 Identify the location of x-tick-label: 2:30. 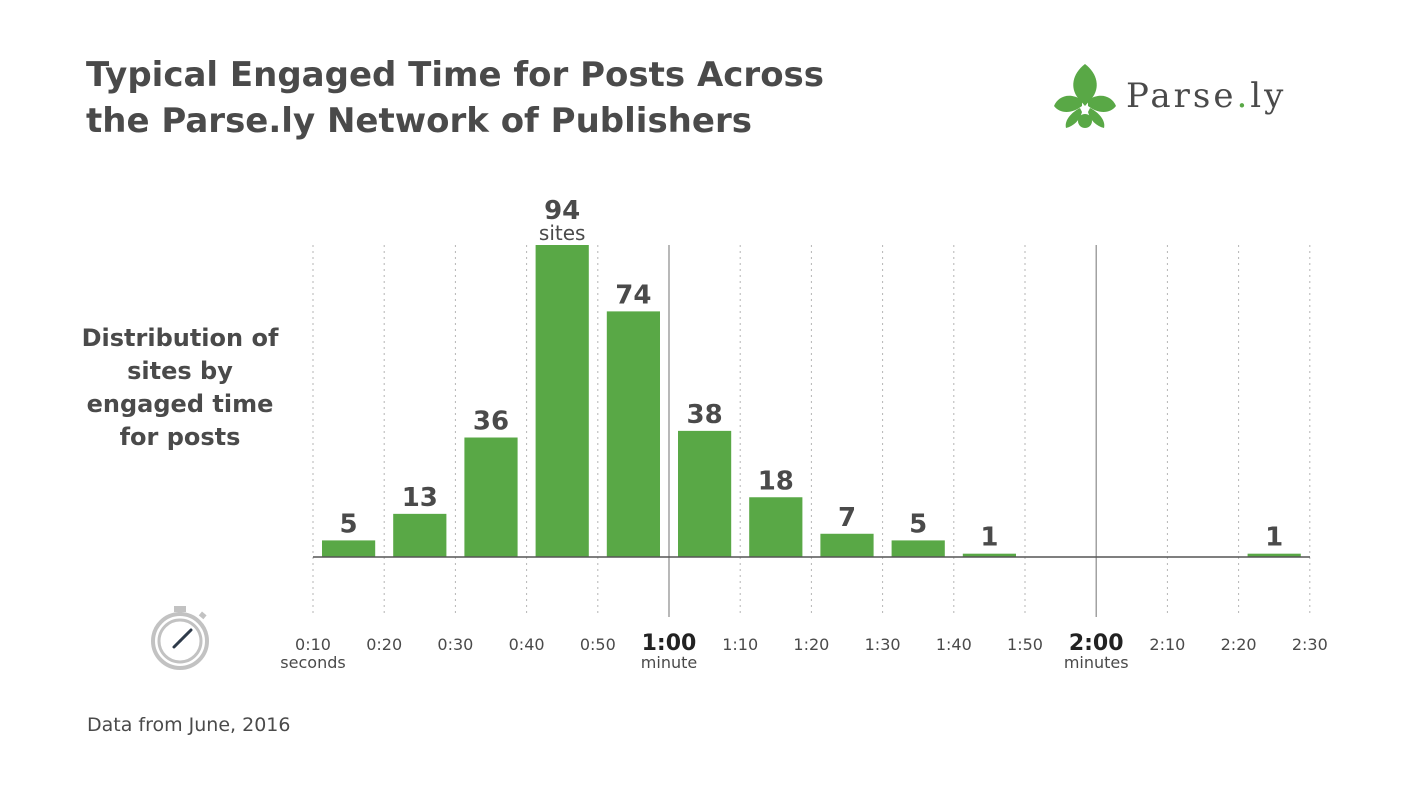
(1310, 644).